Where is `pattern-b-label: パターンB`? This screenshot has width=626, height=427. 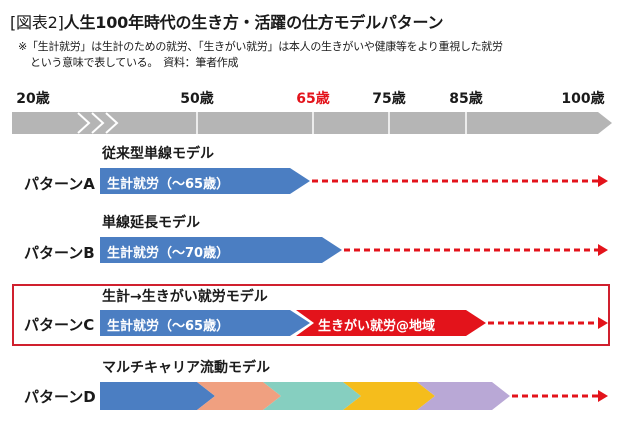
pattern-b-label: パターンB is located at coordinates (59, 253).